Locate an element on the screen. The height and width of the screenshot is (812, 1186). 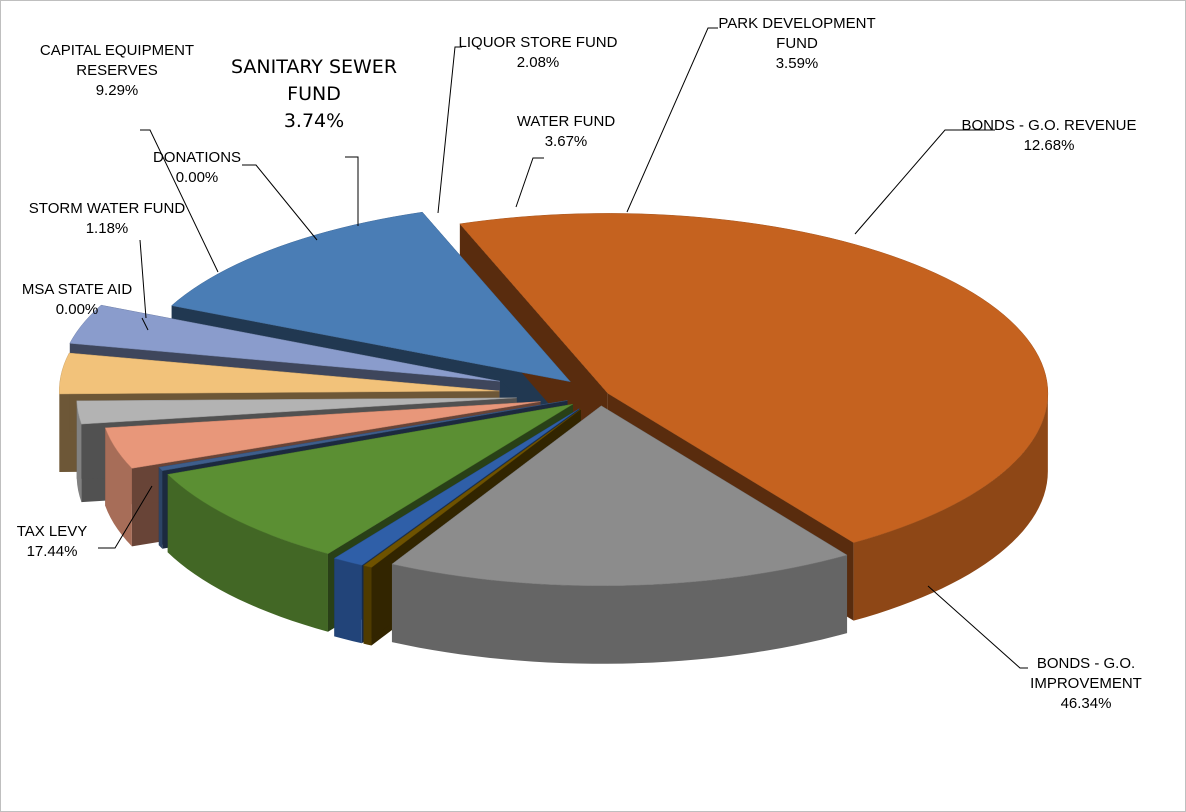
label-line-water-fund: WATER FUND is located at coordinates (566, 121).